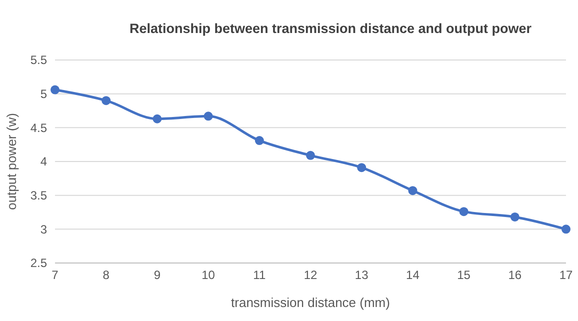 This screenshot has height=321, width=578. I want to click on x-tick-label: 9, so click(157, 275).